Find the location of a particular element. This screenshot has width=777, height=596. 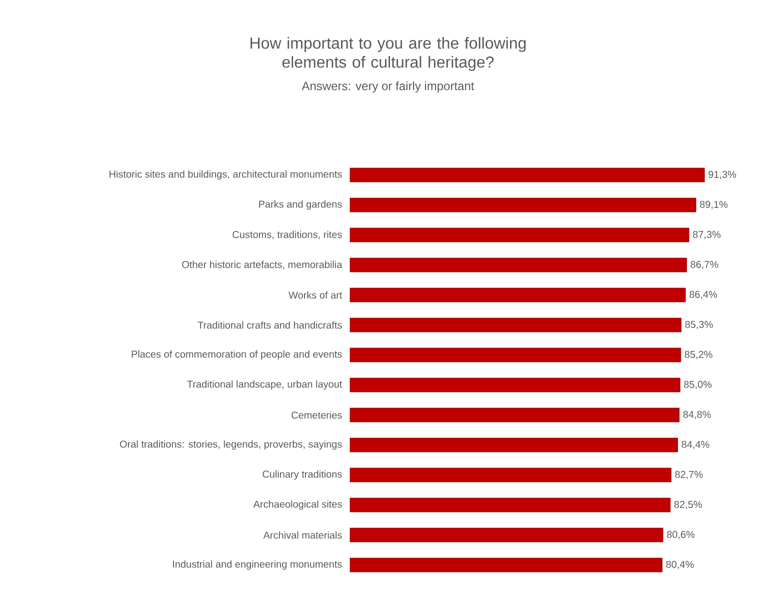

y-tick-label: Culinary traditions is located at coordinates (302, 475).